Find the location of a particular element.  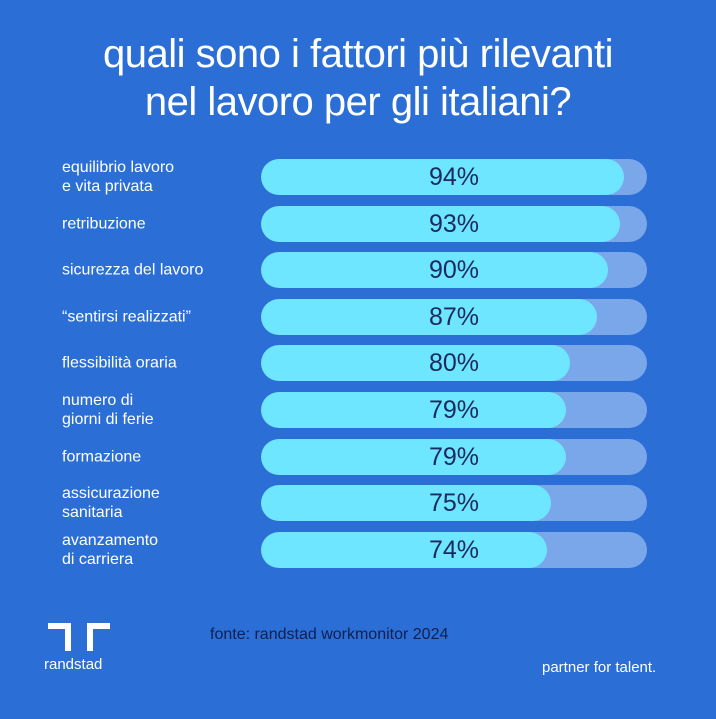

data-label: 90% is located at coordinates (454, 270).